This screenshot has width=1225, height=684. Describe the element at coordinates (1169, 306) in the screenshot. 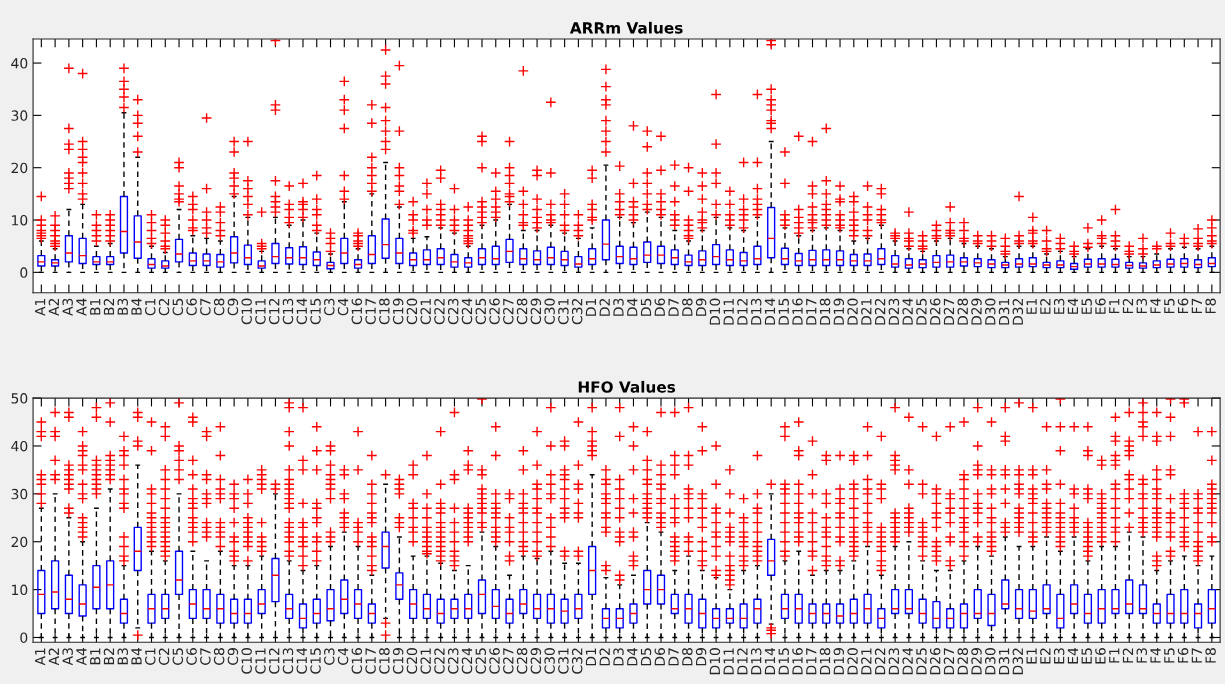

I see `x-tick-label: F5` at that location.